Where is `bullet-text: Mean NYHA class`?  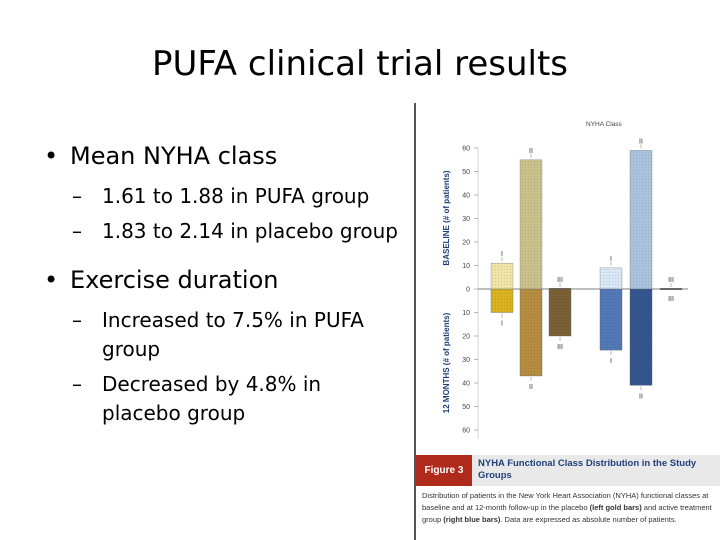
bullet-text: Mean NYHA class is located at coordinates (174, 156).